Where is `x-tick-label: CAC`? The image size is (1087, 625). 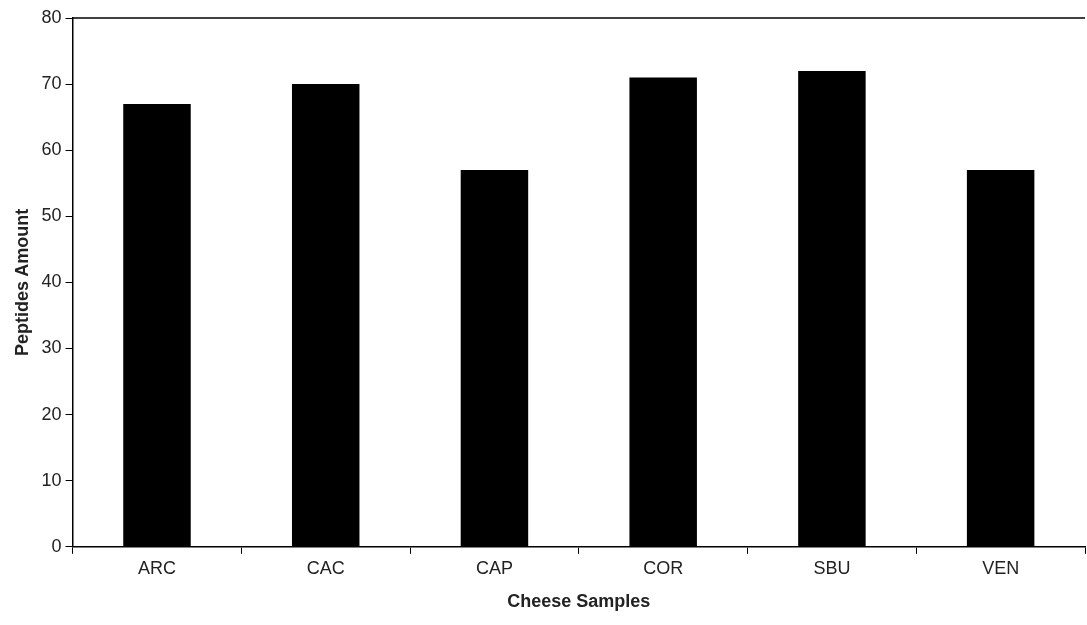 x-tick-label: CAC is located at coordinates (325, 567).